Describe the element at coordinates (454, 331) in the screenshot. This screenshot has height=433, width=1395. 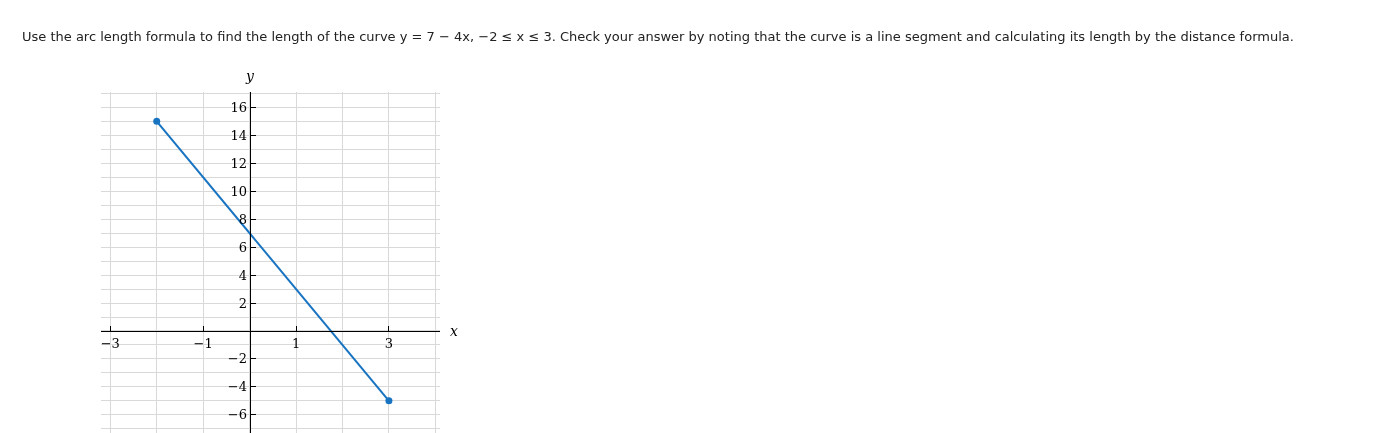
I see `x-axis-title: x` at that location.